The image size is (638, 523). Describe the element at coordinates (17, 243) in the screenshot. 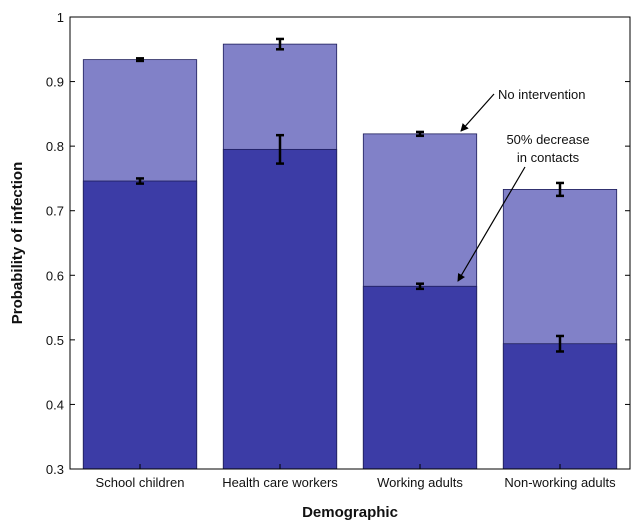

I see `y-axis-title: Probability of infection` at that location.